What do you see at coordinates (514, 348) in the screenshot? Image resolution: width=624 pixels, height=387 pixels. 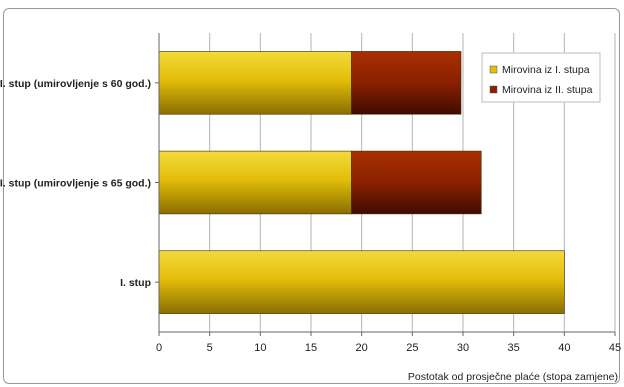 I see `x-tick-label: 35` at bounding box center [514, 348].